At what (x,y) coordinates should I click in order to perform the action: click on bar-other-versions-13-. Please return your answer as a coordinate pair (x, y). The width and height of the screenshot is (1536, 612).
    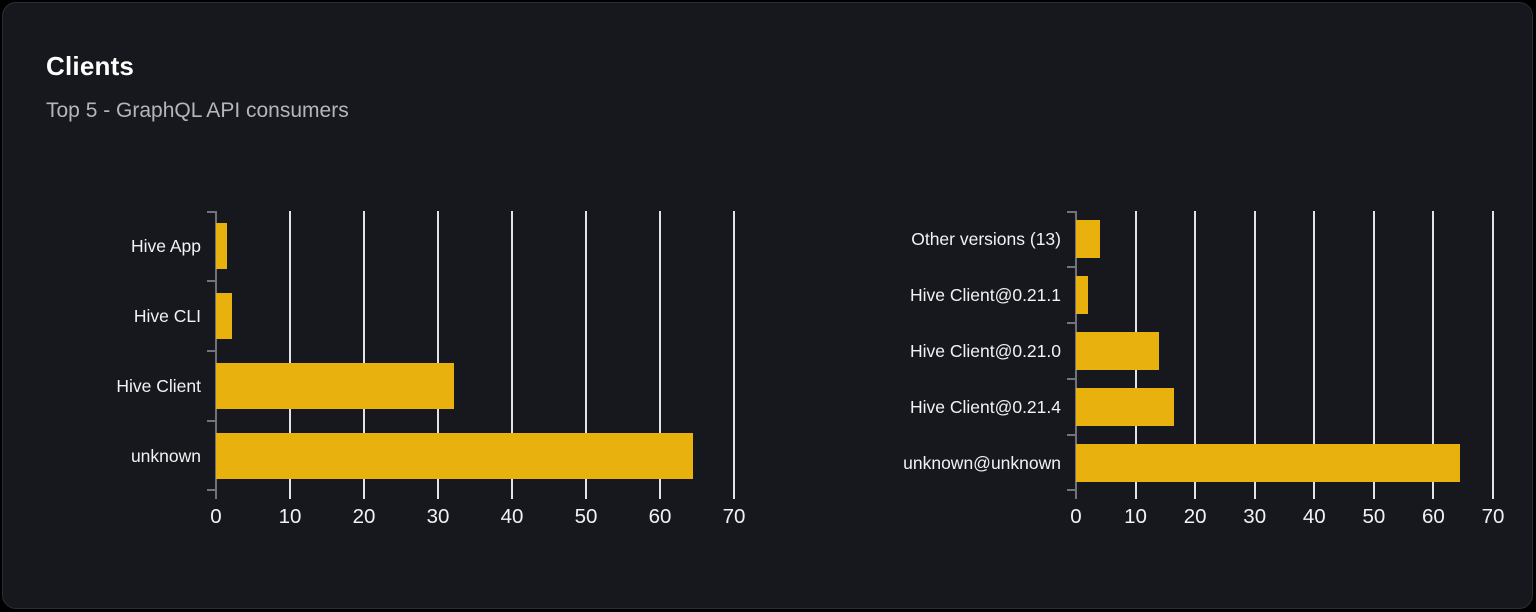
    Looking at the image, I should click on (1088, 239).